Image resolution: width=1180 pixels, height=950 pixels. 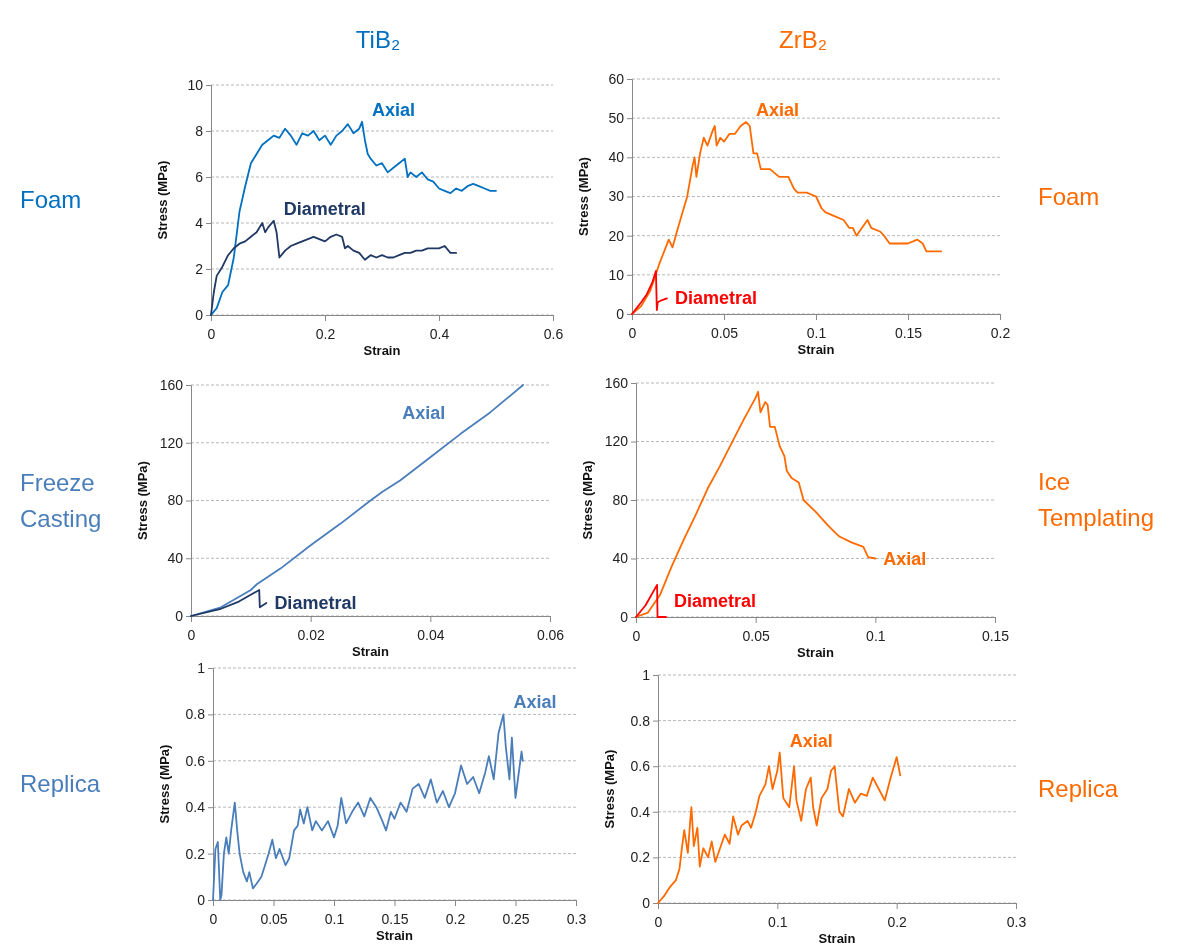 What do you see at coordinates (1096, 499) in the screenshot?
I see `text: Ice Templating` at bounding box center [1096, 499].